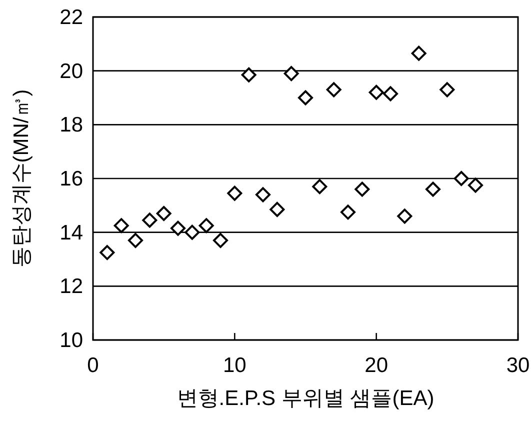 Image resolution: width=531 pixels, height=427 pixels. I want to click on y-tick-label: 10, so click(71, 340).